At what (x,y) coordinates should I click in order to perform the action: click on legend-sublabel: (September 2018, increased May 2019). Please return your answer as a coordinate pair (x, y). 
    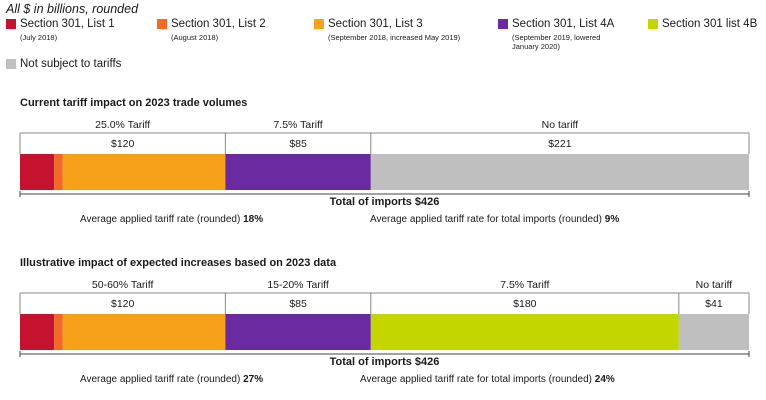
    Looking at the image, I should click on (394, 37).